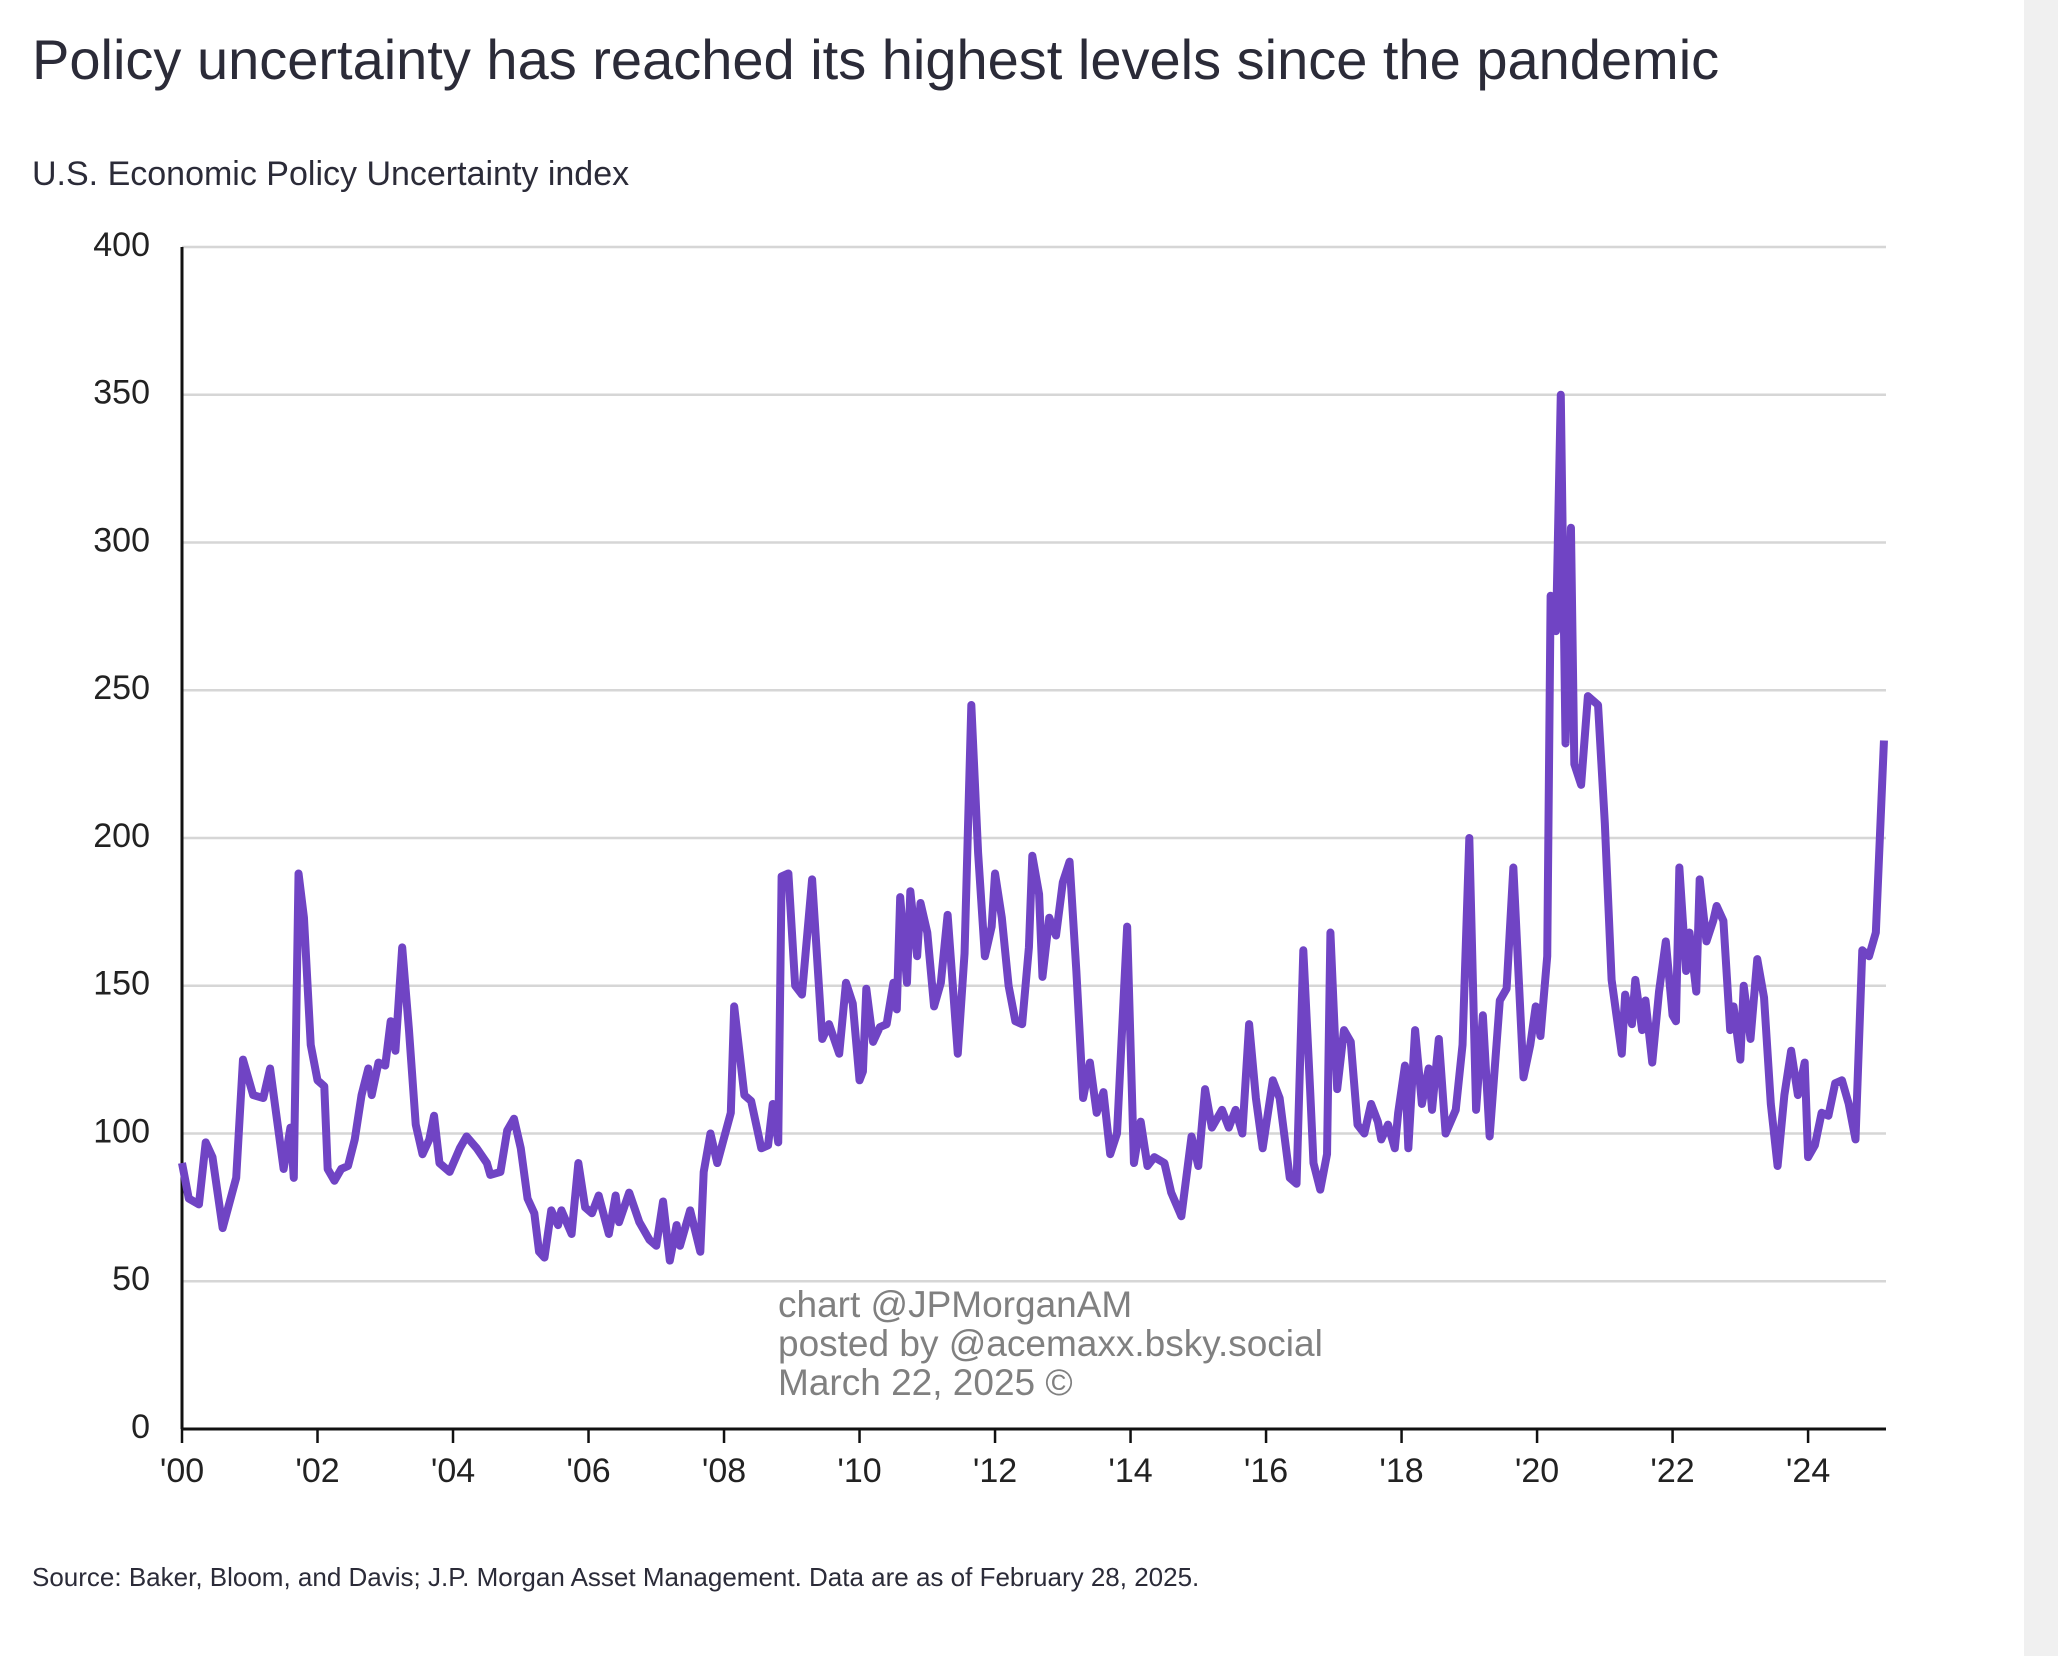 The width and height of the screenshot is (2058, 1656). I want to click on x-tick-label: '14, so click(1130, 1471).